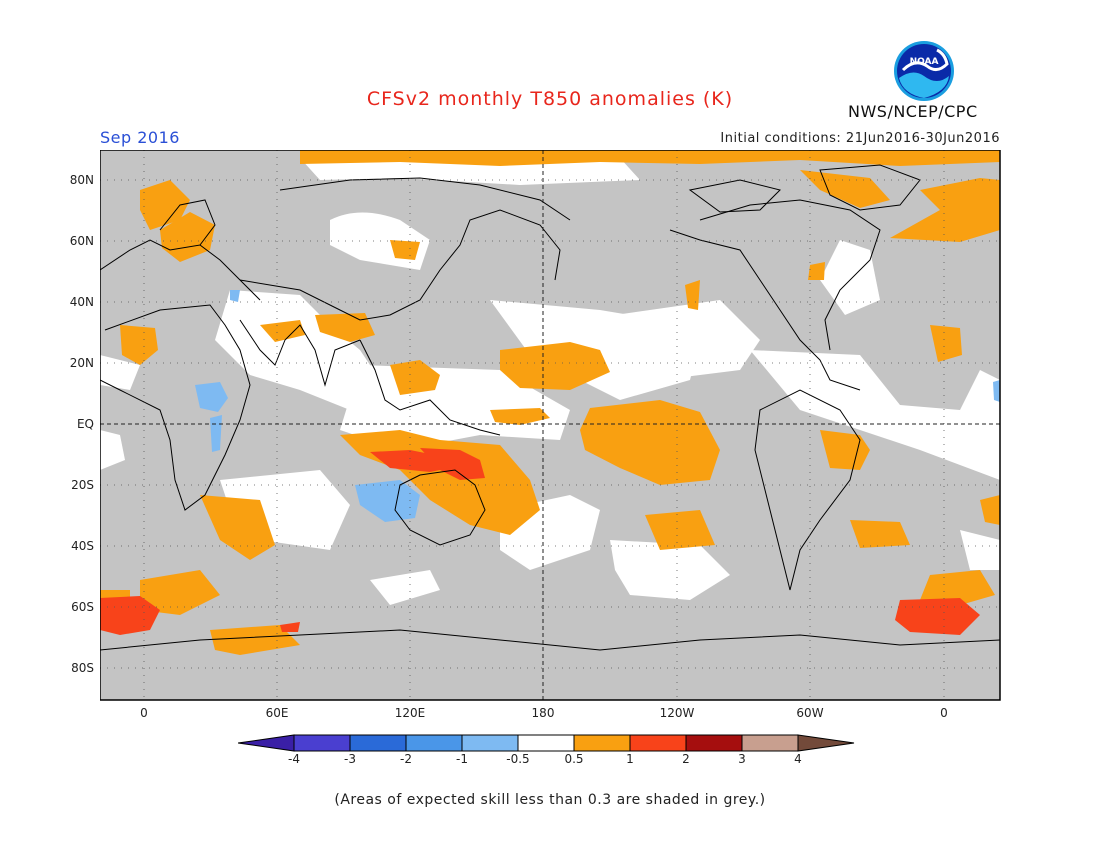 Image resolution: width=1100 pixels, height=850 pixels. I want to click on map-title: CFSv2 monthly T850 anomalies (K), so click(550, 99).